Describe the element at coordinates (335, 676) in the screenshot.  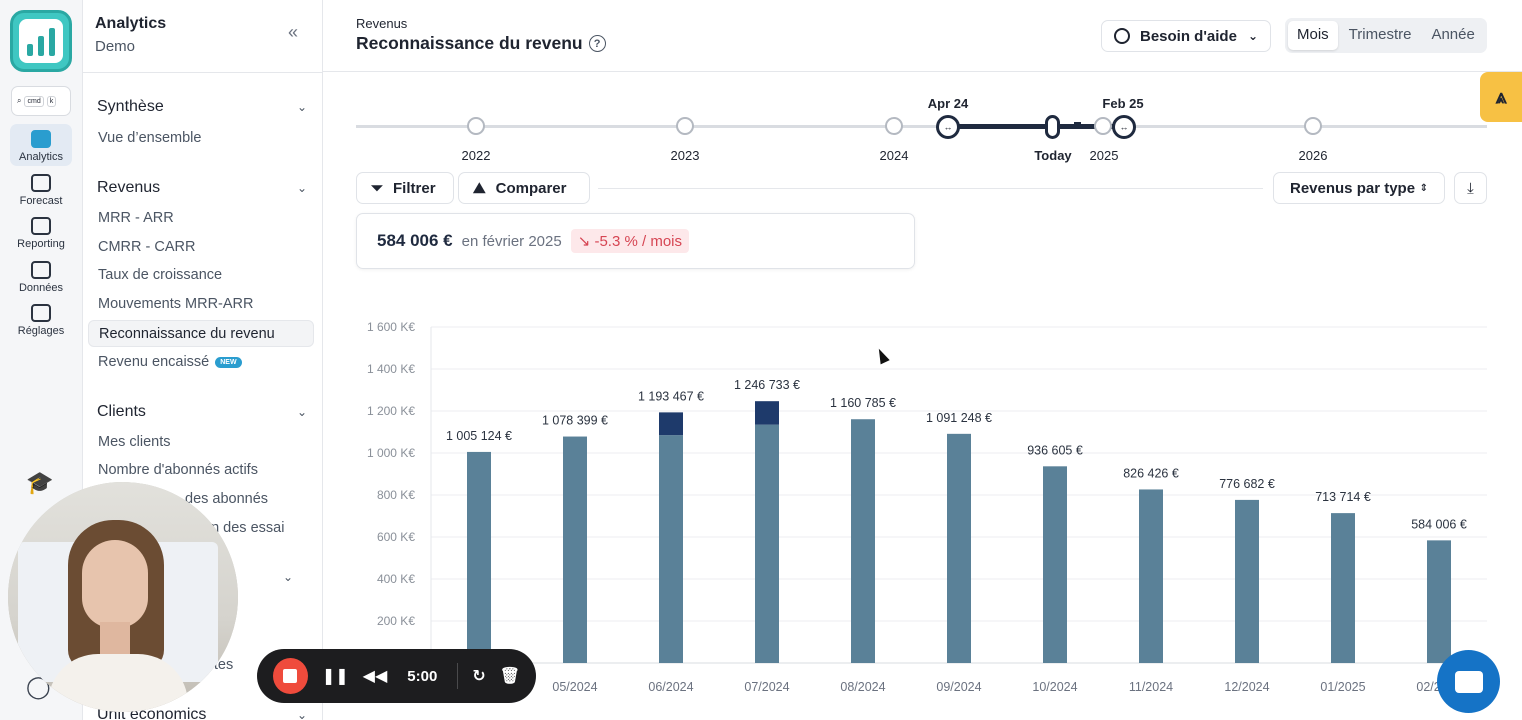
I see `pause-icon: ❚❚` at that location.